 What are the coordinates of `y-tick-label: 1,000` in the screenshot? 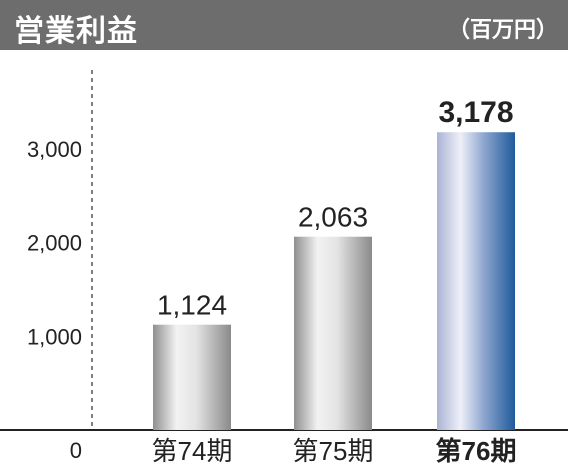 It's located at (54, 336).